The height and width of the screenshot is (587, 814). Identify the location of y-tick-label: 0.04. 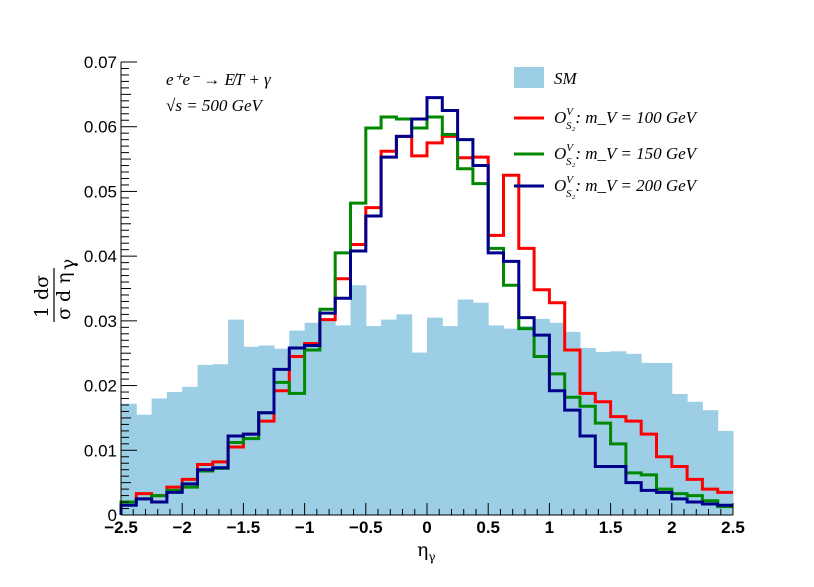
(100, 256).